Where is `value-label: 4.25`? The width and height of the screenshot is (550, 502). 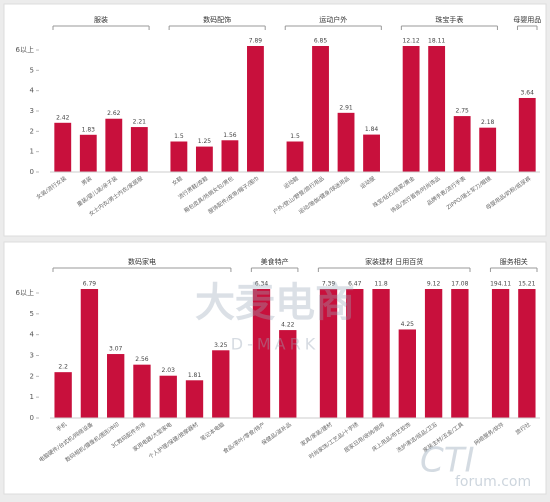 value-label: 4.25 is located at coordinates (408, 324).